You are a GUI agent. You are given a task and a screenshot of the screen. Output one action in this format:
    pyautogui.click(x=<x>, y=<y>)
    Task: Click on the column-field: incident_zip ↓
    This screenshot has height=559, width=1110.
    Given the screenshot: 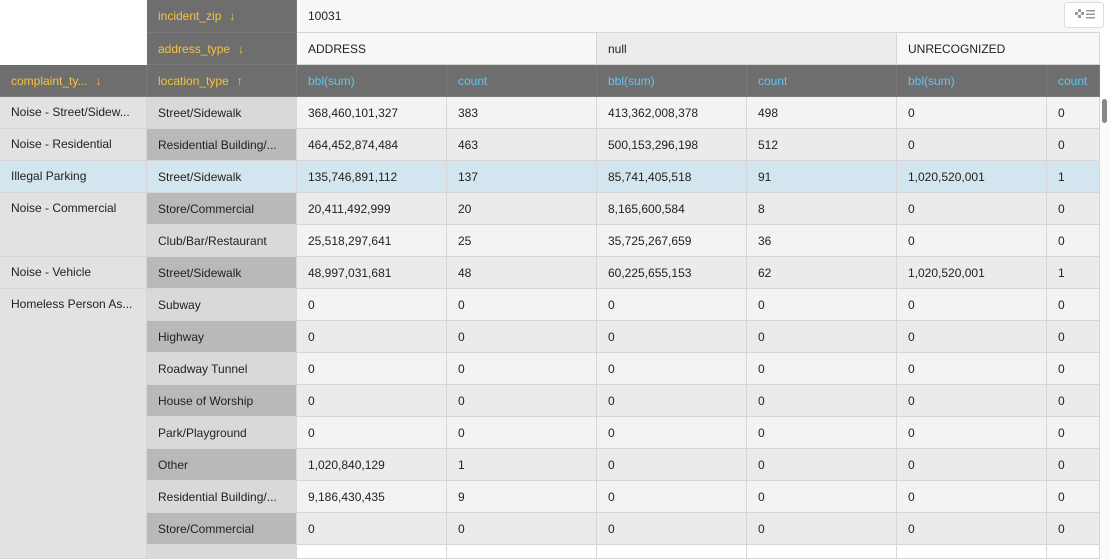 What is the action you would take?
    pyautogui.click(x=222, y=16)
    